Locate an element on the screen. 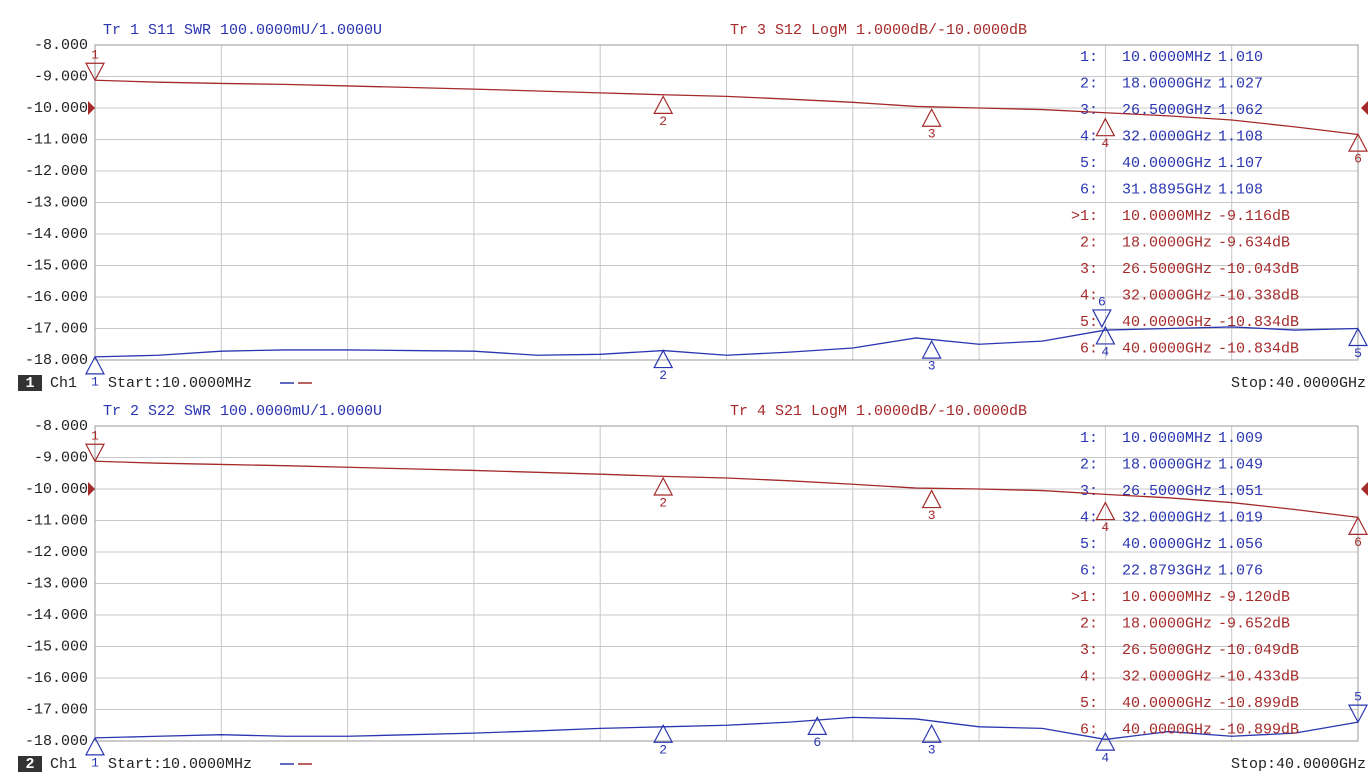  readout-value: 1.027 is located at coordinates (1240, 83).